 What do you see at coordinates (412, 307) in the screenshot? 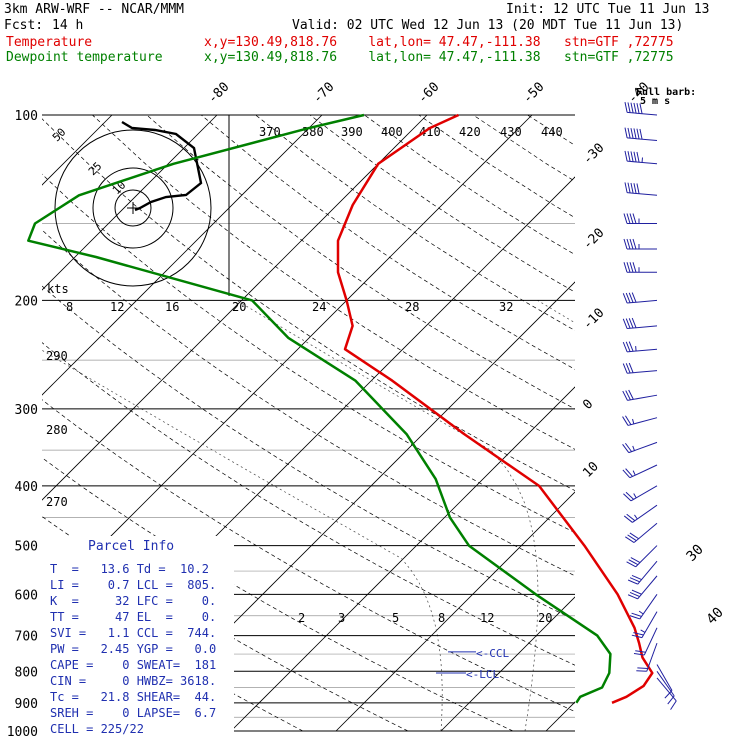
I see `hodograph-speed-tick: 28` at bounding box center [412, 307].